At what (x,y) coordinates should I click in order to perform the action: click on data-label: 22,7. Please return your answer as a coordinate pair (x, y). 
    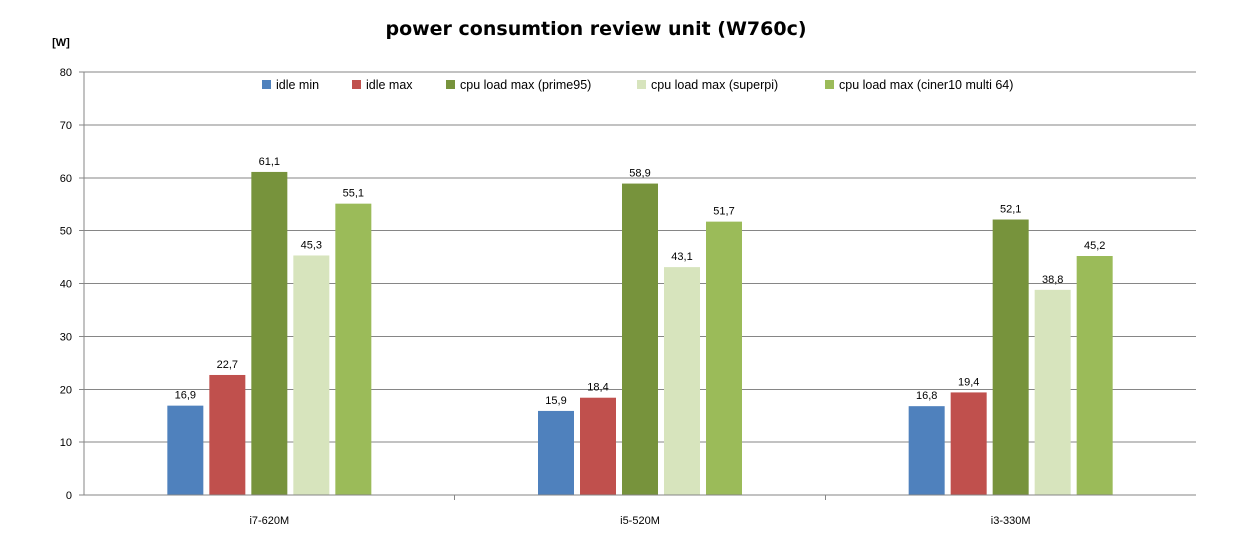
    Looking at the image, I should click on (227, 365).